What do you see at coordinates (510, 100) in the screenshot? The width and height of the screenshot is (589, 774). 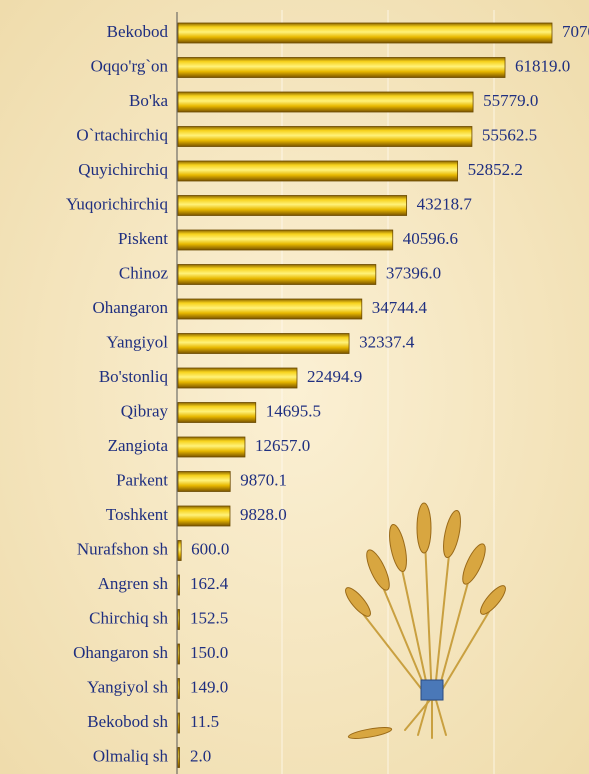 I see `value-label: 55779.0` at bounding box center [510, 100].